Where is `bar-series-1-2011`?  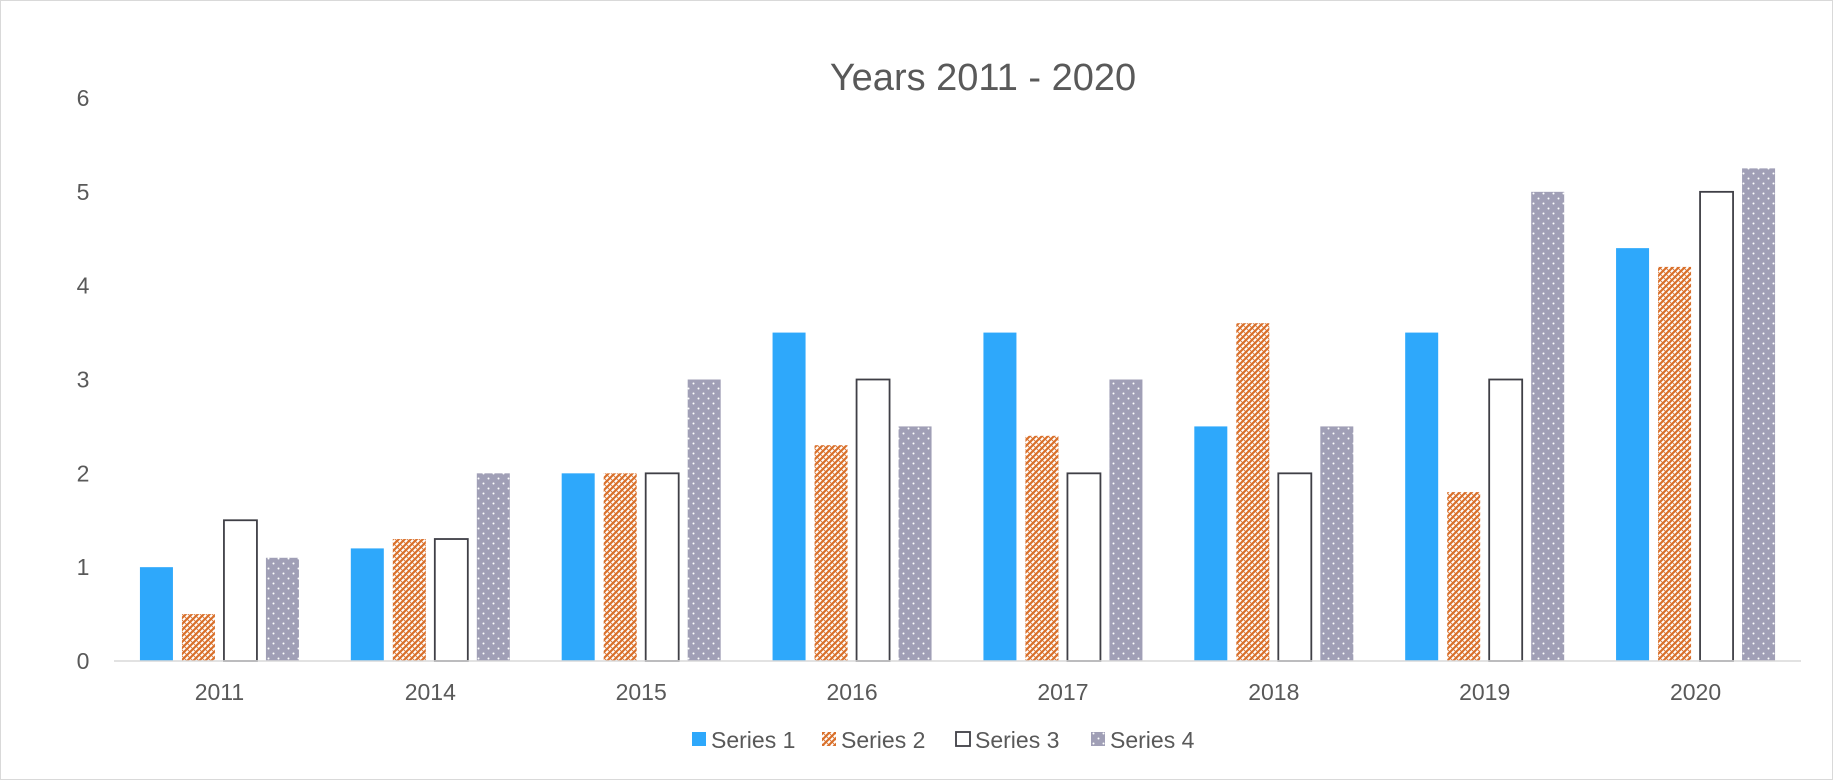 bar-series-1-2011 is located at coordinates (156, 614).